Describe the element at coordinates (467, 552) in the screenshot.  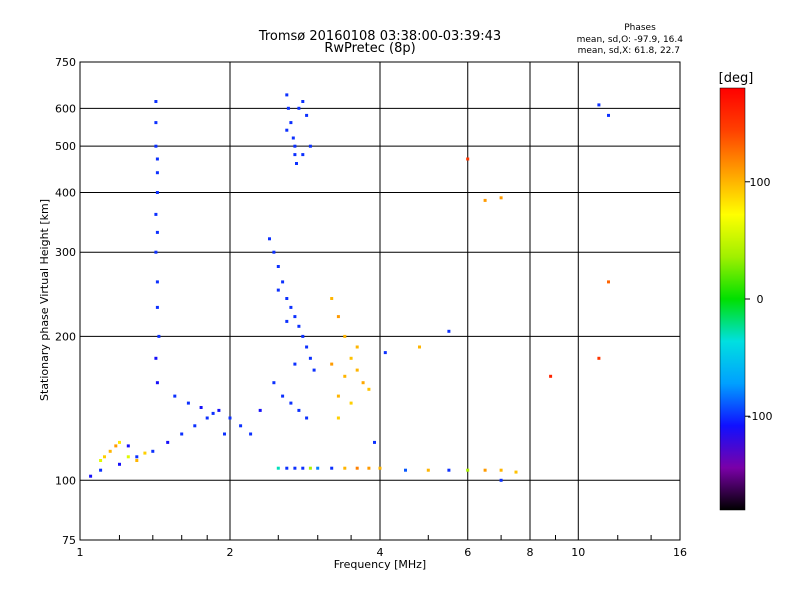
I see `x-tick-label: 6` at that location.